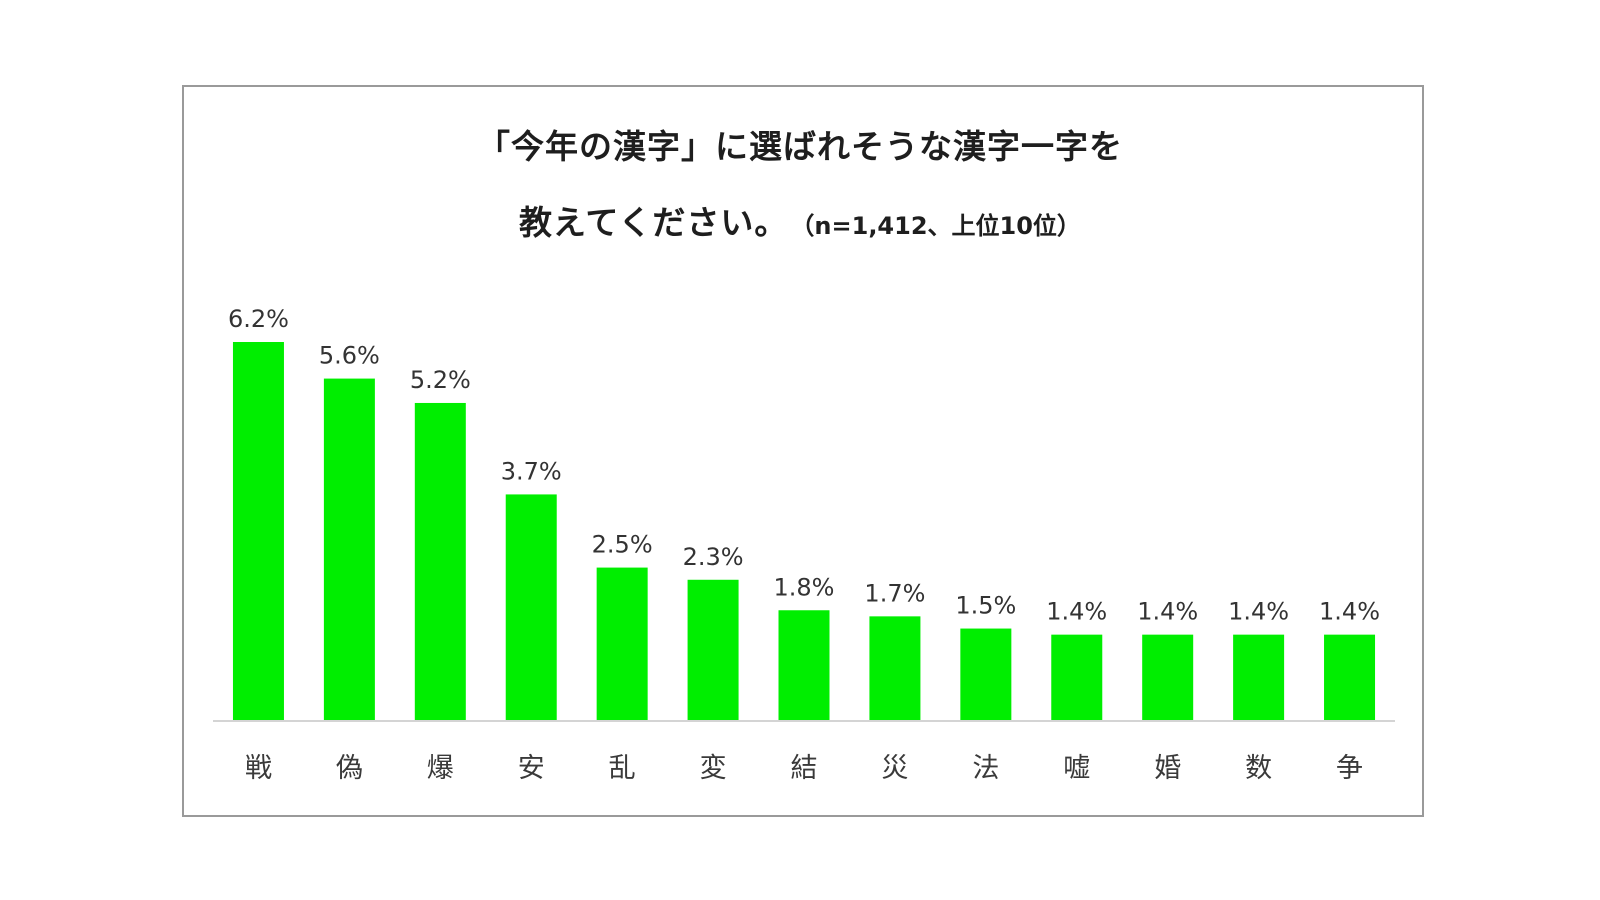 The width and height of the screenshot is (1600, 900). Describe the element at coordinates (800, 220) in the screenshot. I see `chart-title-line2: 教えてください。 （n=1,412、上位10位）` at that location.